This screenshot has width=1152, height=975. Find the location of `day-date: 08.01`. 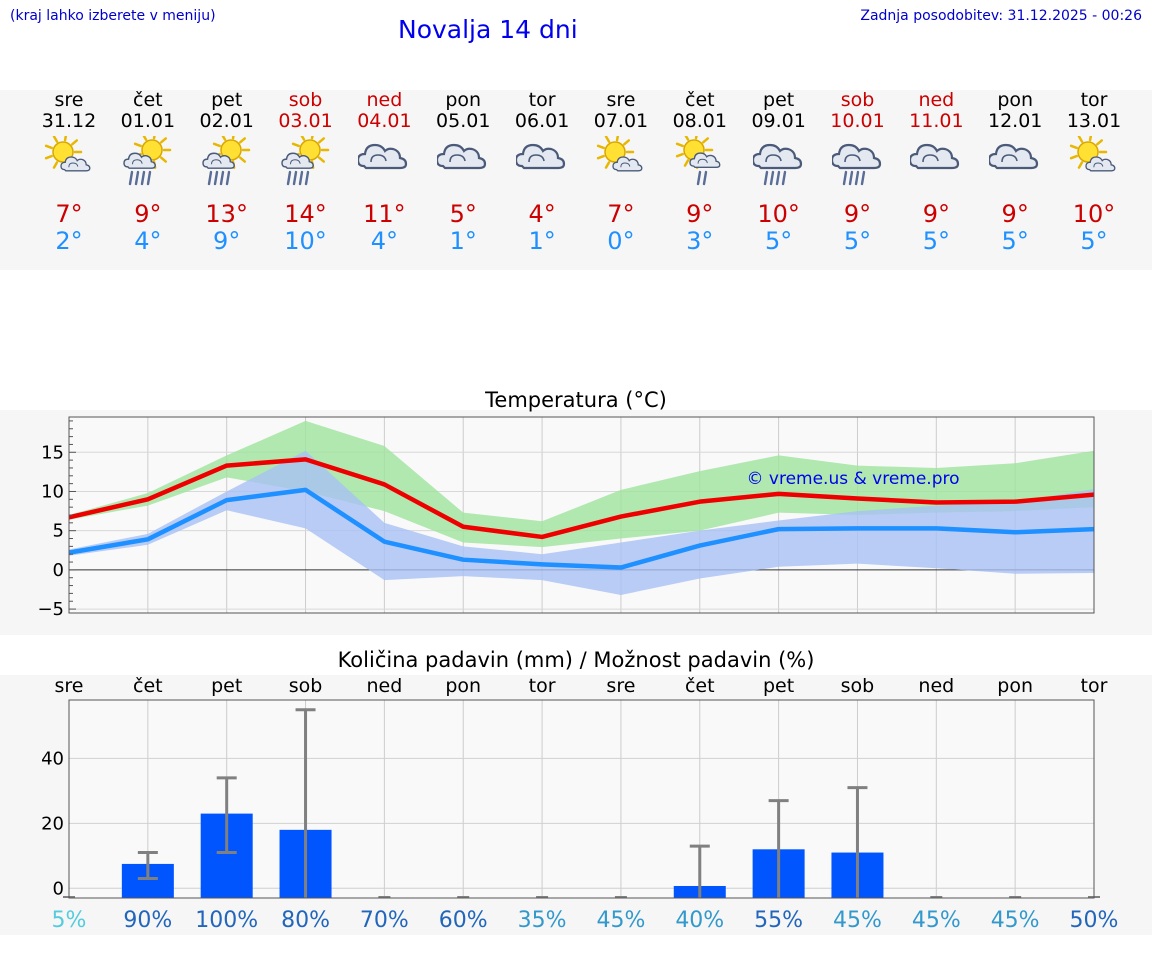

day-date: 08.01 is located at coordinates (699, 121).